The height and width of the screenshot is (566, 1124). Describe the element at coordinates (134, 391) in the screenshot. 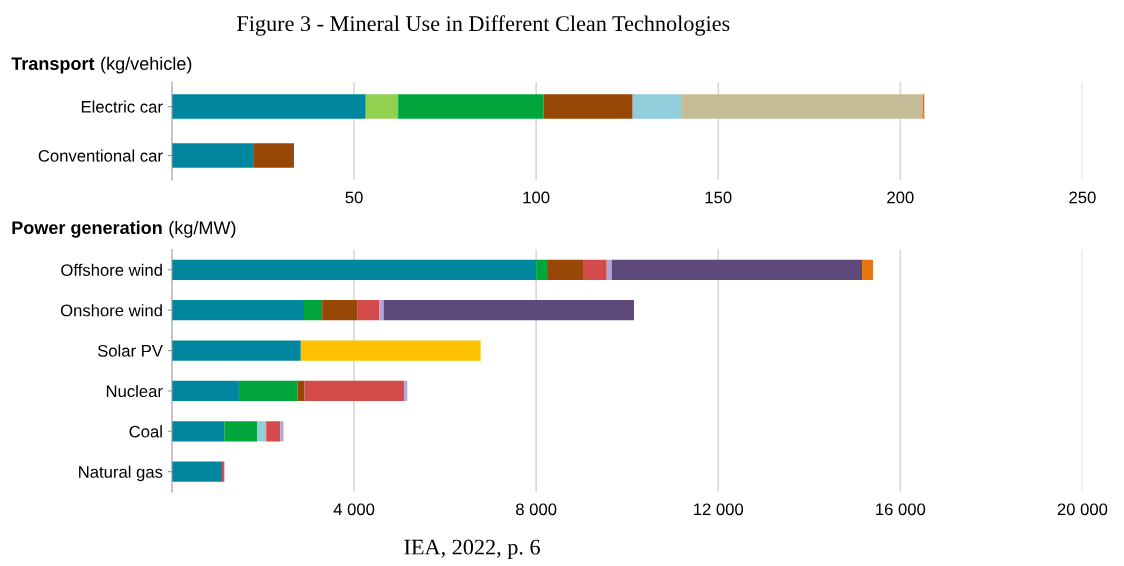

I see `y-tick-label: Nuclear` at that location.